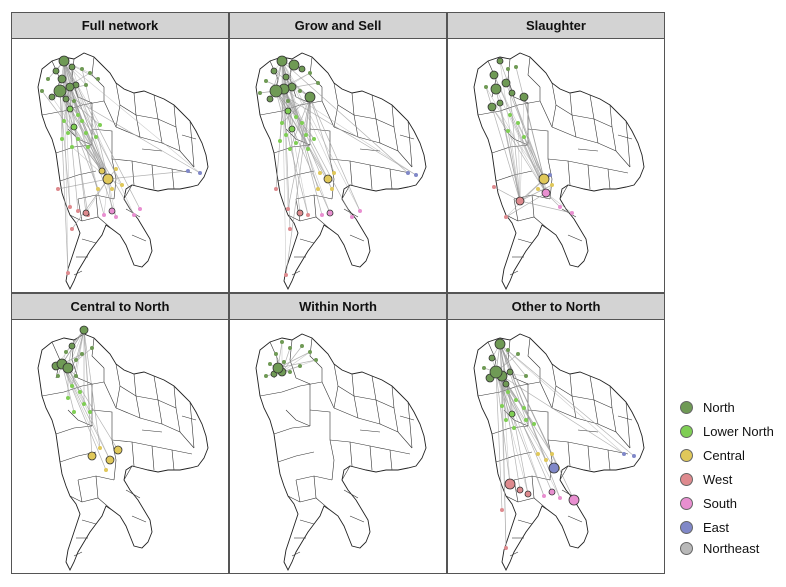  I want to click on edge-group, so click(291, 359).